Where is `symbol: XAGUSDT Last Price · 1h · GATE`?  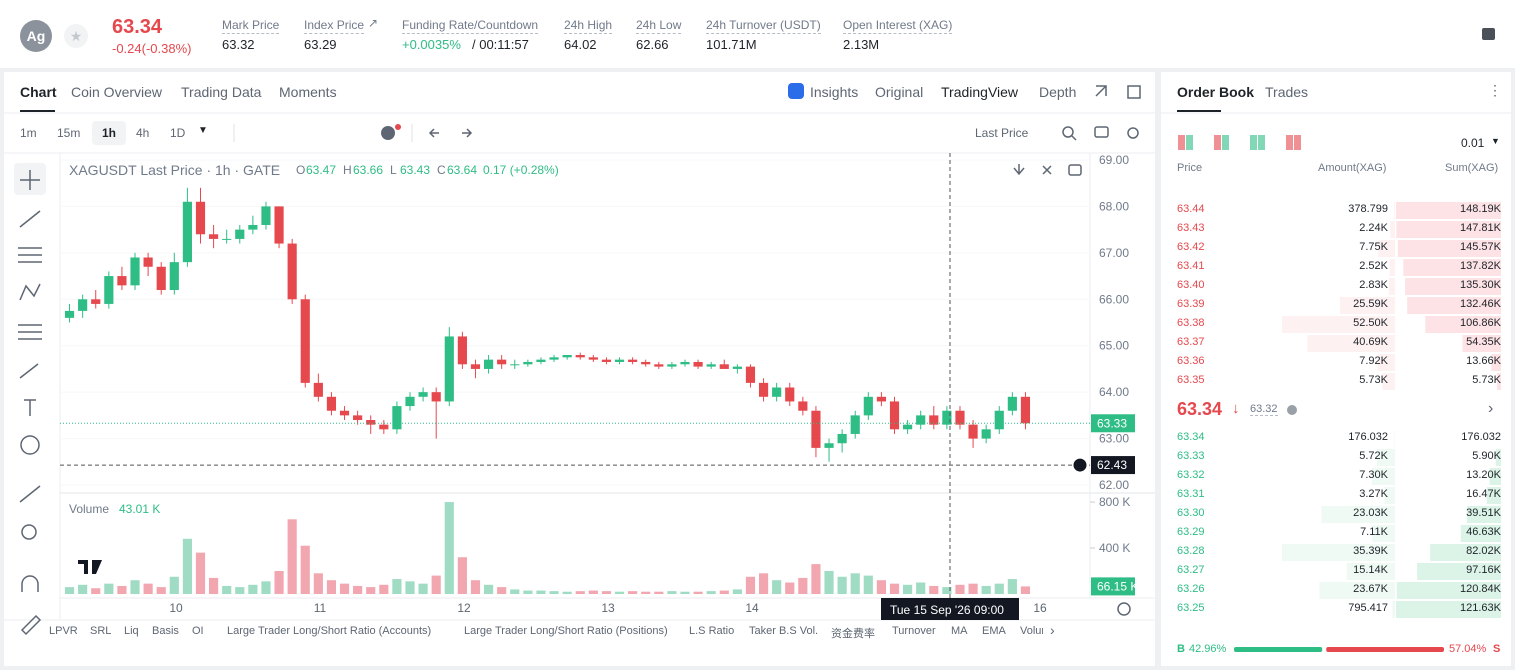
symbol: XAGUSDT Last Price · 1h · GATE is located at coordinates (175, 170).